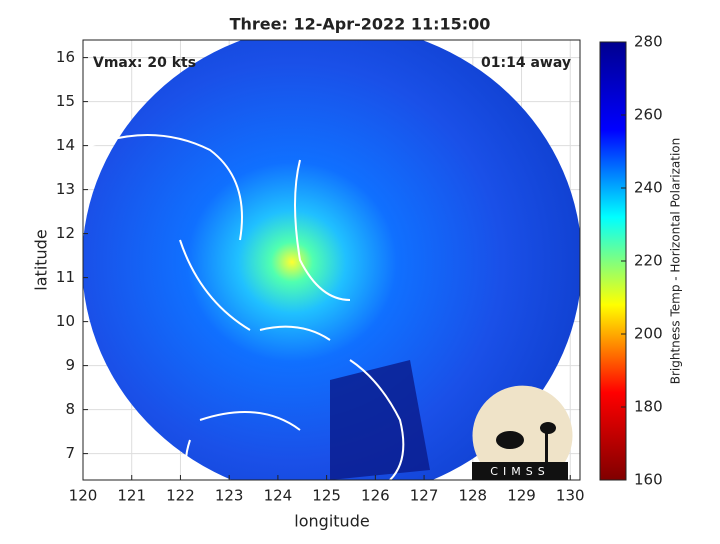 Image resolution: width=720 pixels, height=544 pixels. Describe the element at coordinates (648, 42) in the screenshot. I see `colorbar-tick-label: 280` at that location.